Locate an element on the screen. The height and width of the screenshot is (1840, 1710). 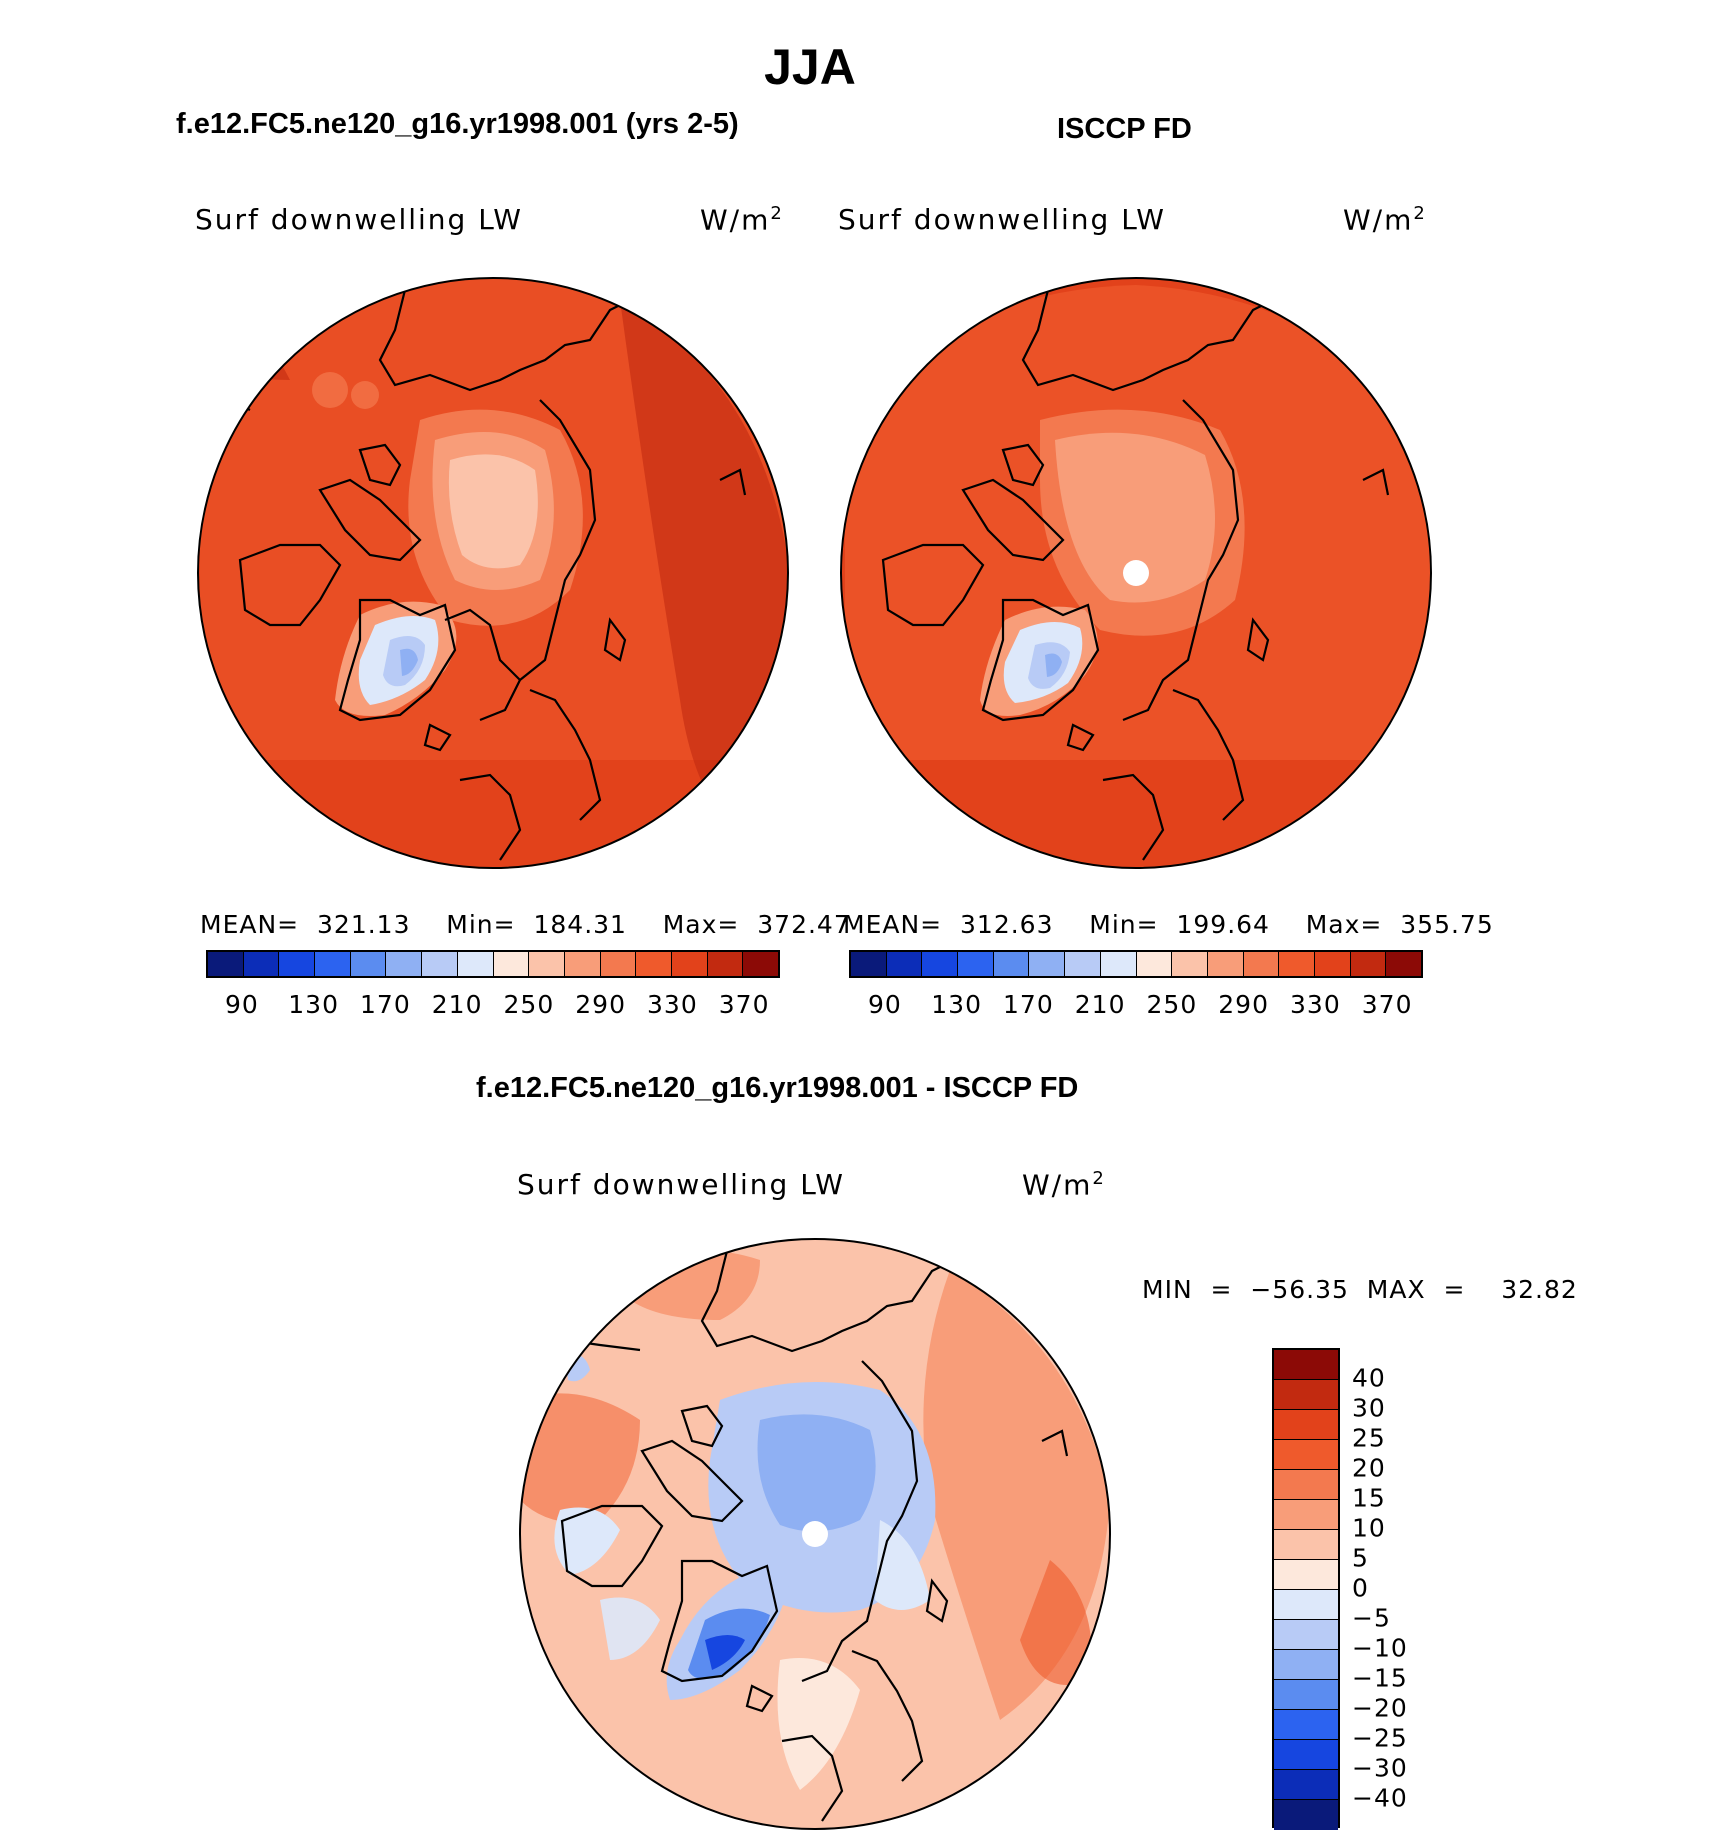
model-variable-label: Surf downwelling LW is located at coordinates (359, 219).